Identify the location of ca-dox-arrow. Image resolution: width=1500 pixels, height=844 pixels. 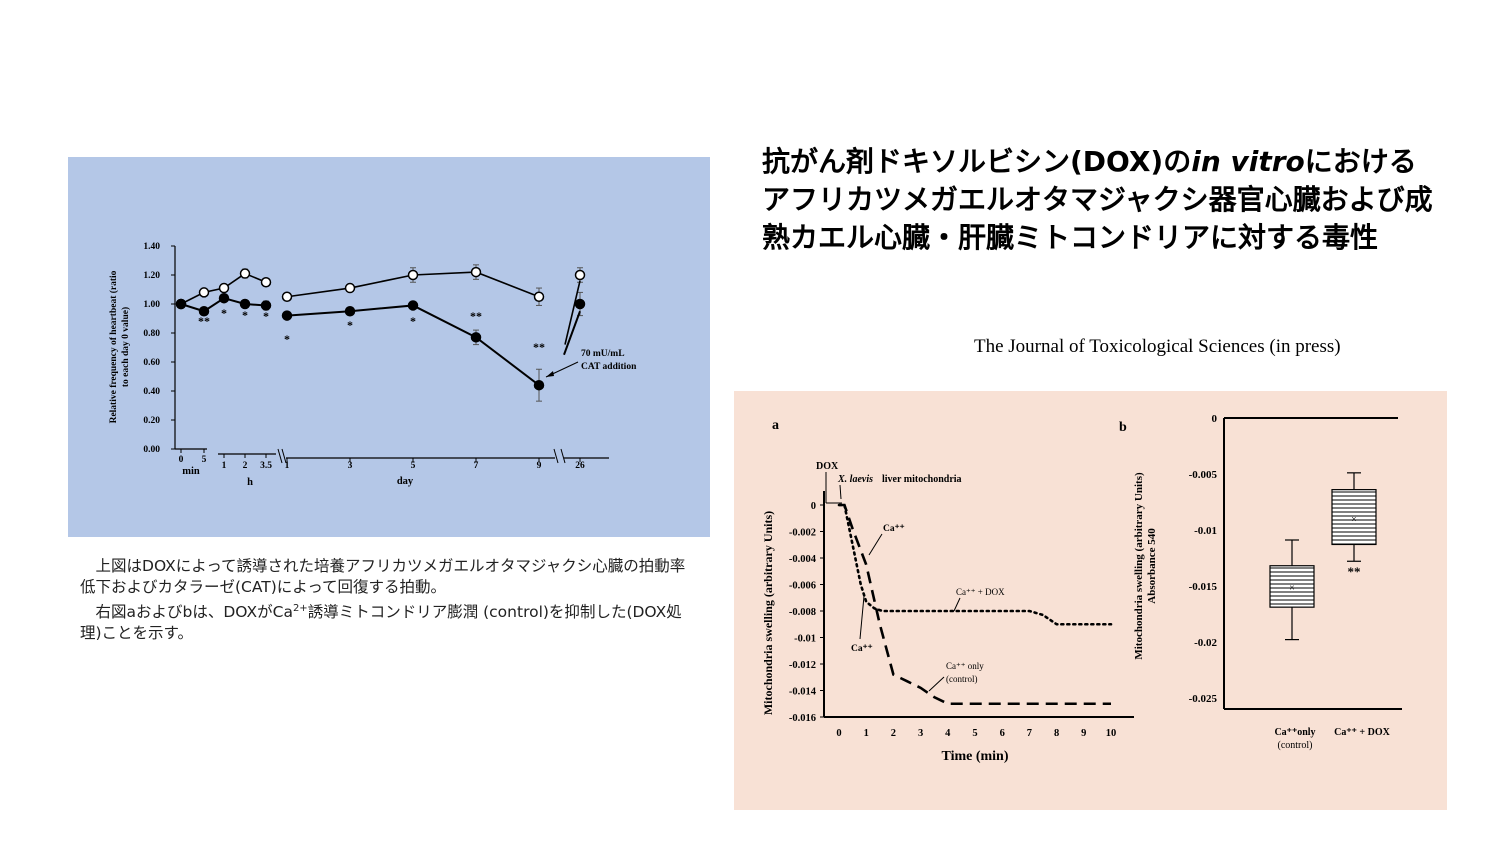
(957, 604).